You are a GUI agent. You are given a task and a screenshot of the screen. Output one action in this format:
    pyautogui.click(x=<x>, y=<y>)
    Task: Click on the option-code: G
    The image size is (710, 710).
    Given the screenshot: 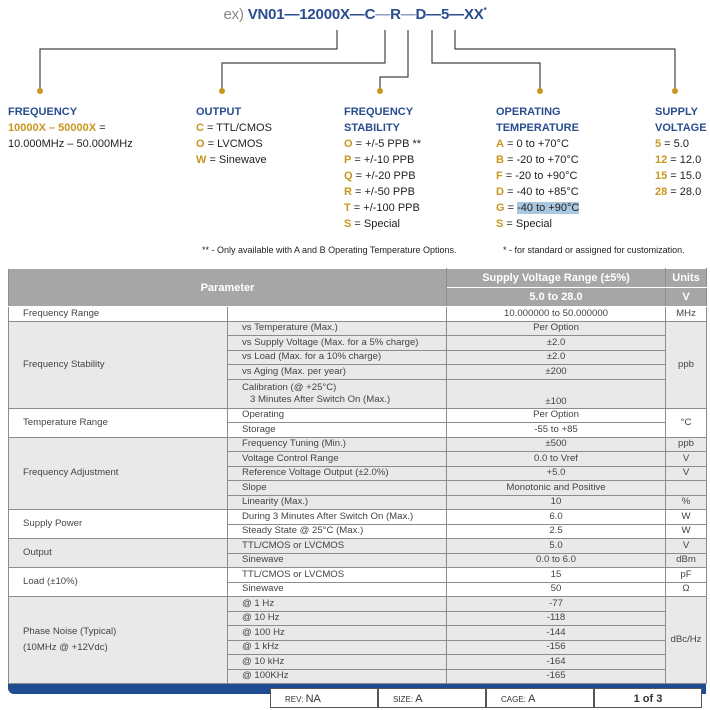 What is the action you would take?
    pyautogui.click(x=500, y=208)
    